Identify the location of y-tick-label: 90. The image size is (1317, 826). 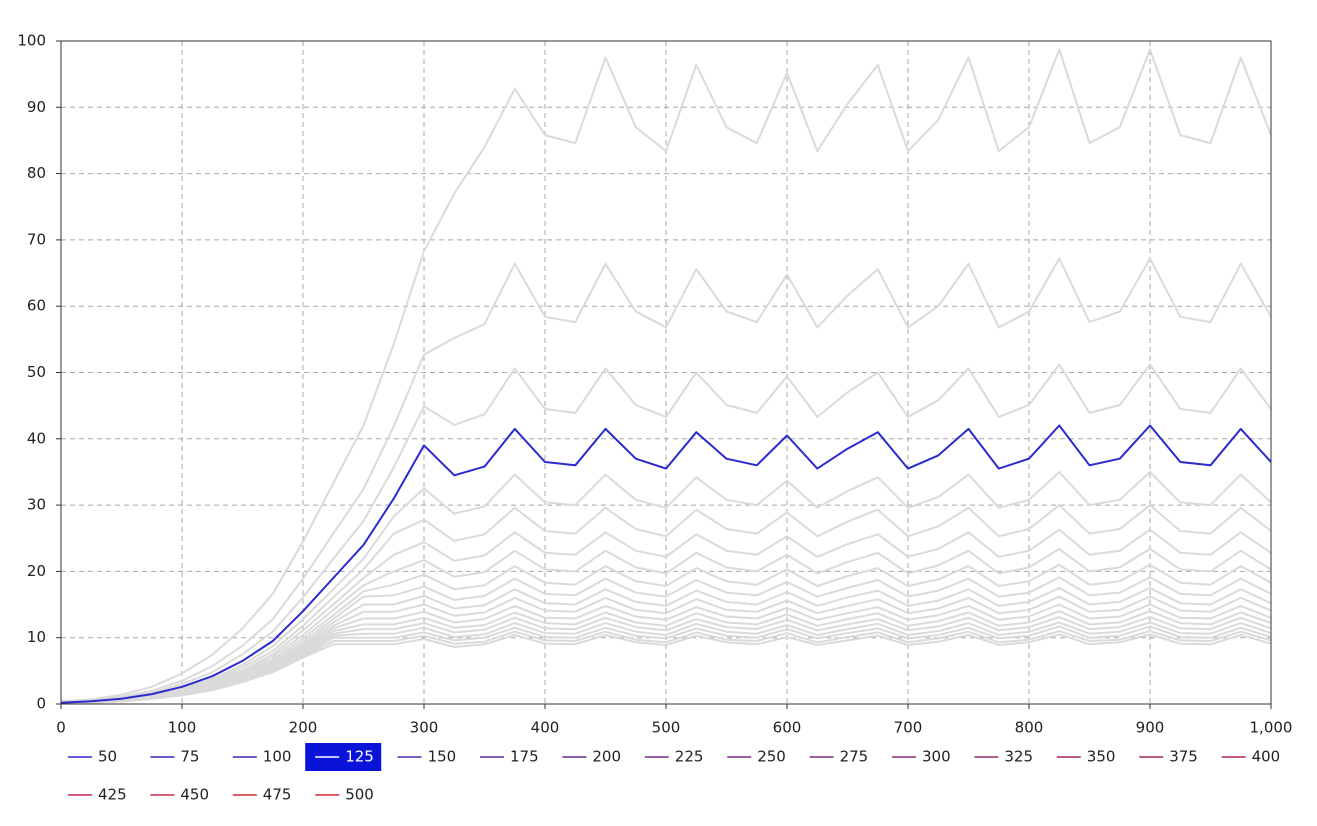
(36, 107).